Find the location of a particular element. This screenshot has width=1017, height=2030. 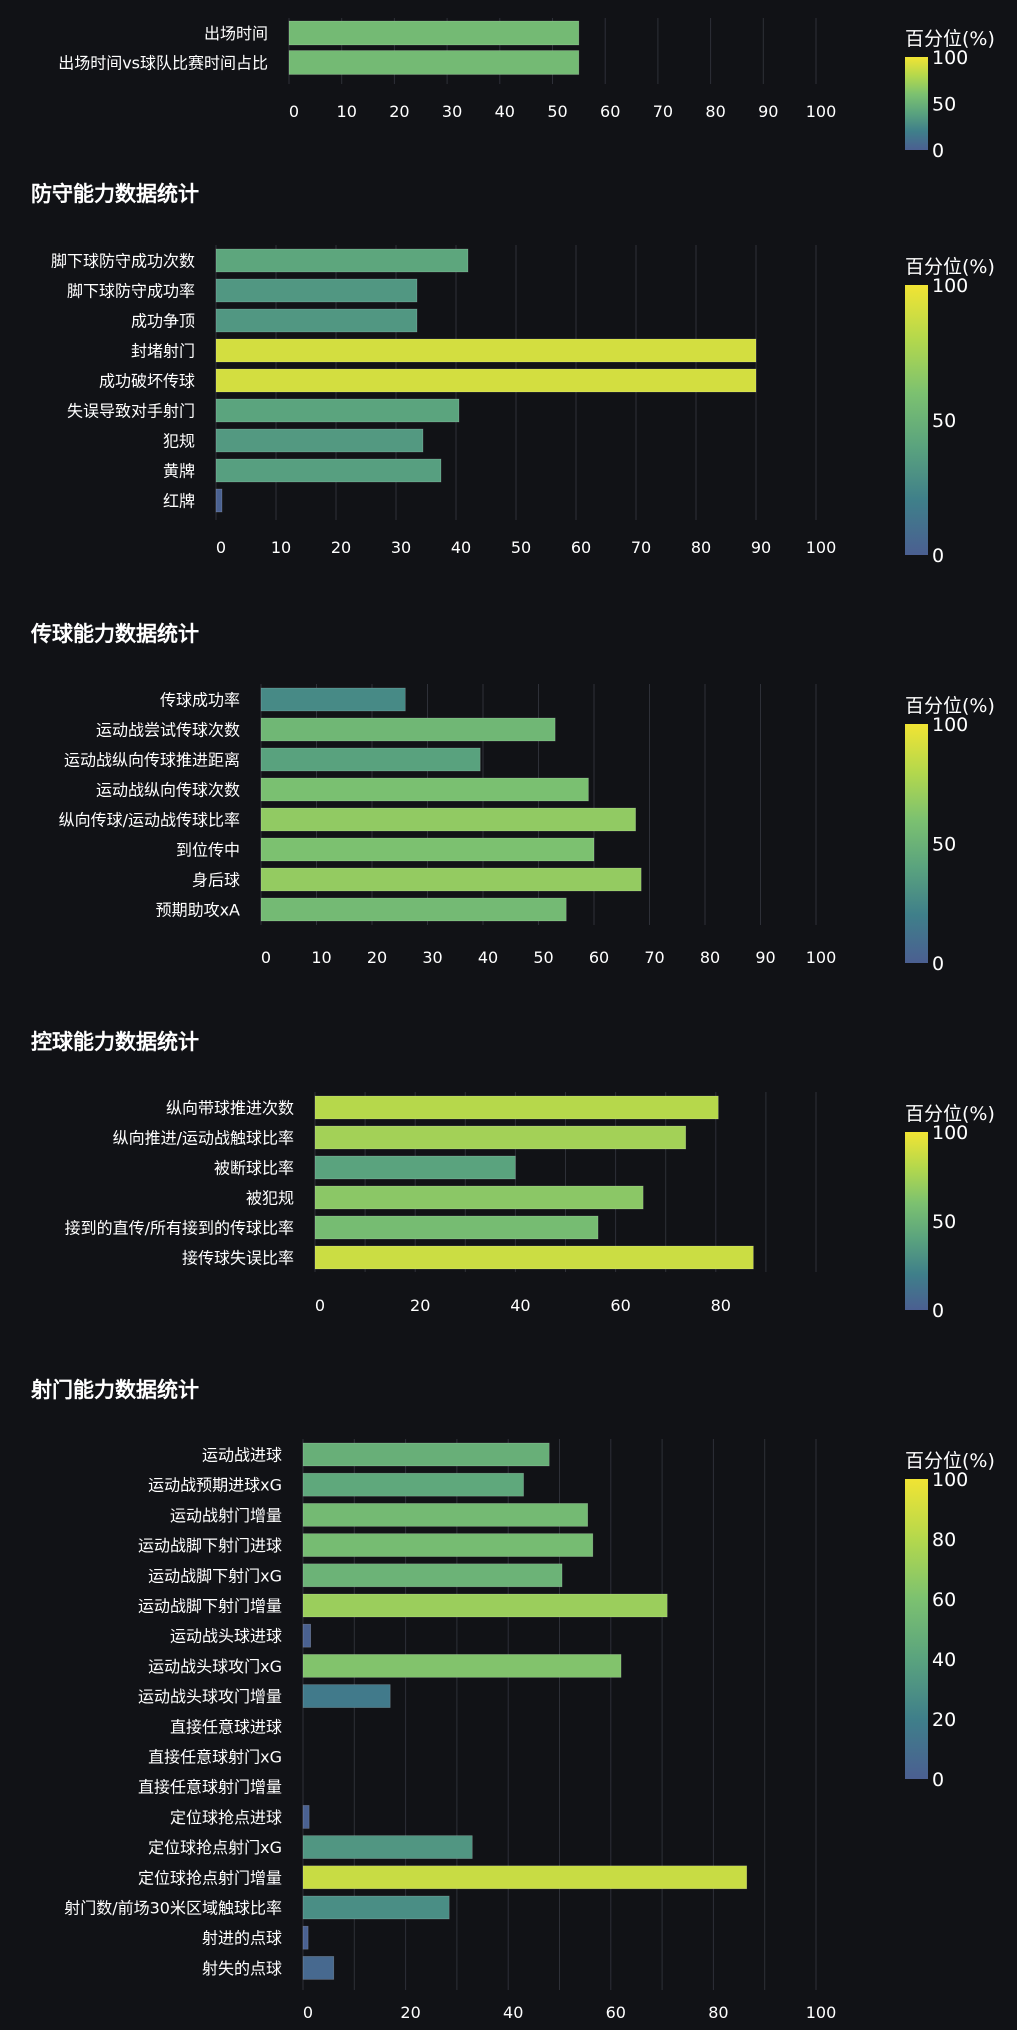

category-label: 运动战脚下射门xG is located at coordinates (215, 1575).